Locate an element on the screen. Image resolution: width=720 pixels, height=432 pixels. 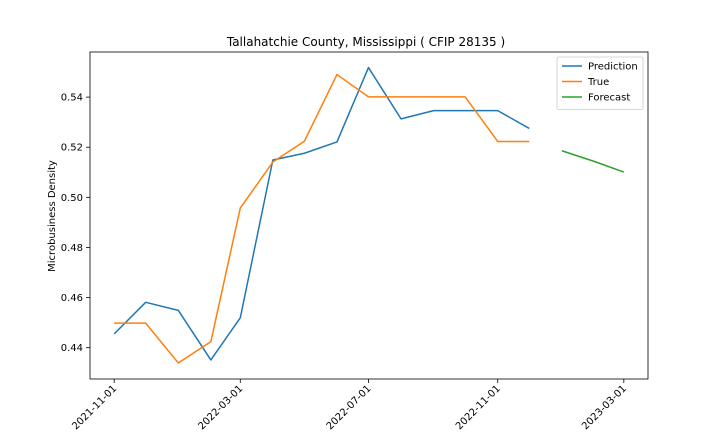
legend-label-prediction: Prediction is located at coordinates (613, 67).